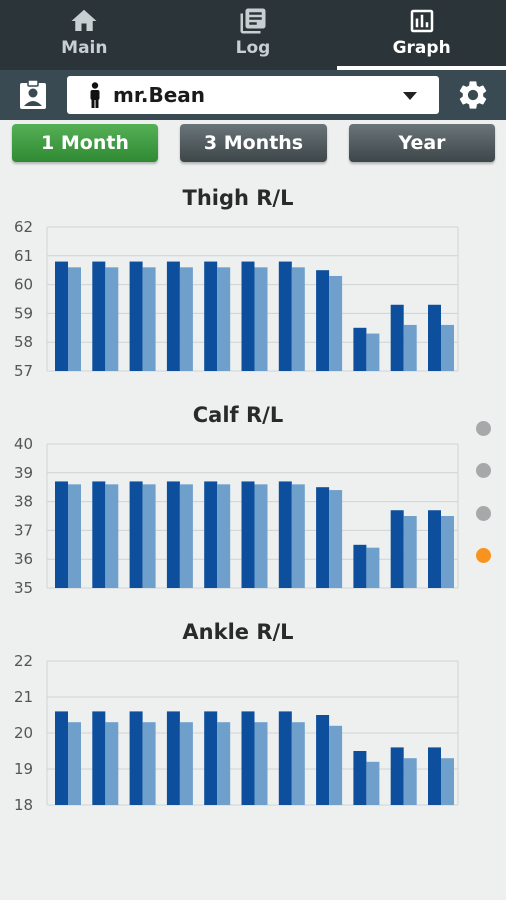 This screenshot has height=900, width=506. I want to click on person-icon, so click(95, 95).